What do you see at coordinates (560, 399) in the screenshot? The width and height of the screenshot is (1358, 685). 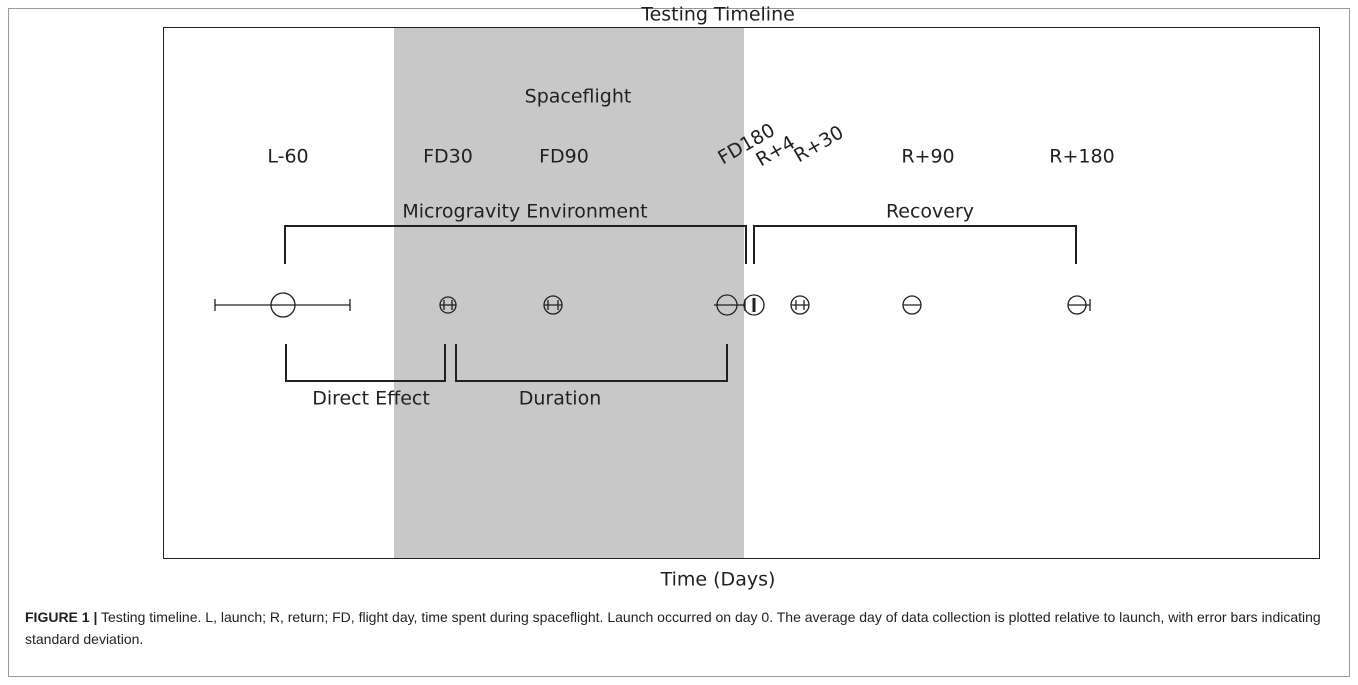 I see `bracket-label: Duration` at bounding box center [560, 399].